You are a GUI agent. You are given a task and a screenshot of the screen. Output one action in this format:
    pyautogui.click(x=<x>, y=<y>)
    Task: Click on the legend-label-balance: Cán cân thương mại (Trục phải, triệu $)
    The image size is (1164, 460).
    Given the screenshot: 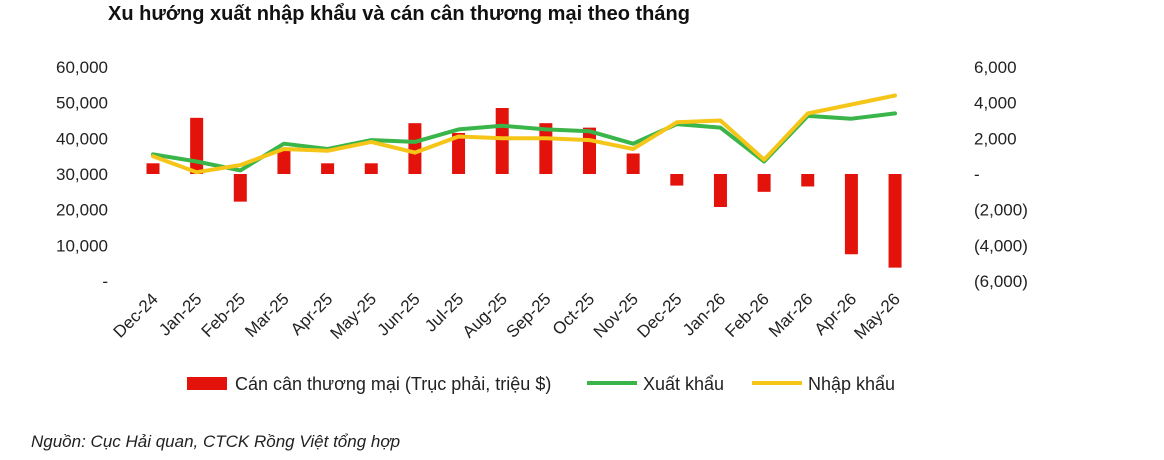 What is the action you would take?
    pyautogui.click(x=393, y=384)
    